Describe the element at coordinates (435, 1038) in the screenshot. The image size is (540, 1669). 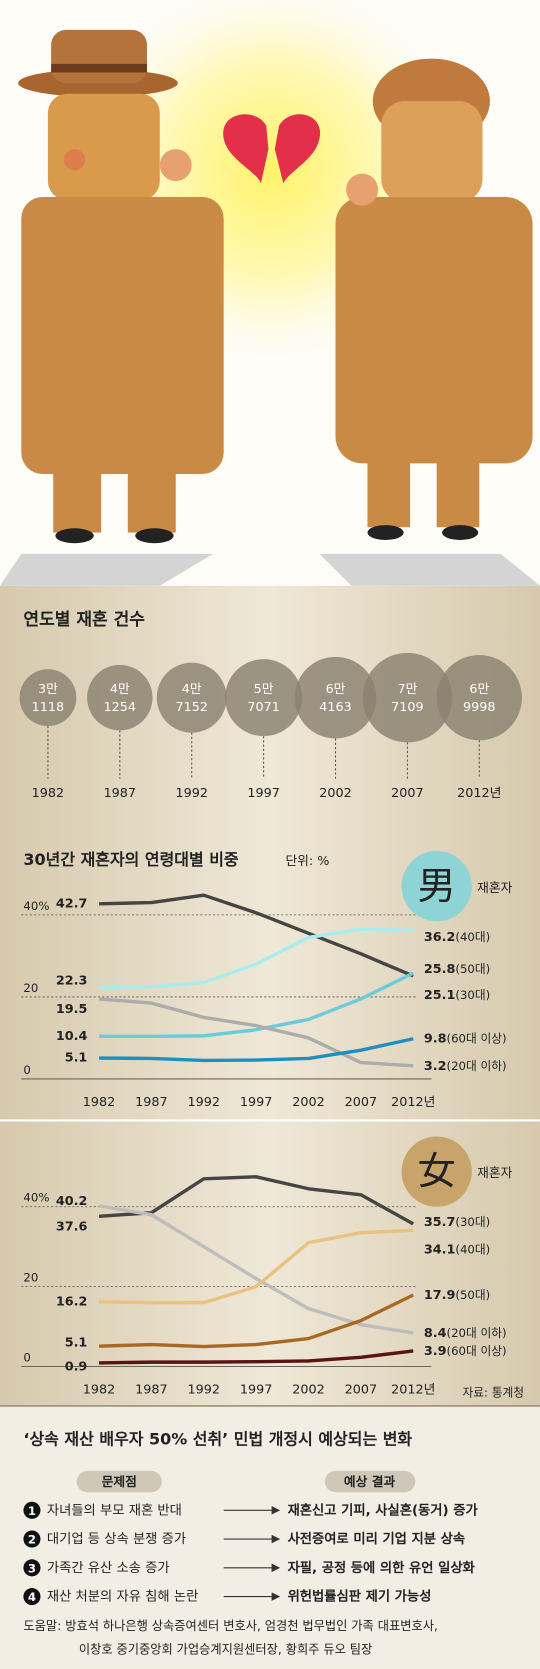
I see `end-value: 9.8` at that location.